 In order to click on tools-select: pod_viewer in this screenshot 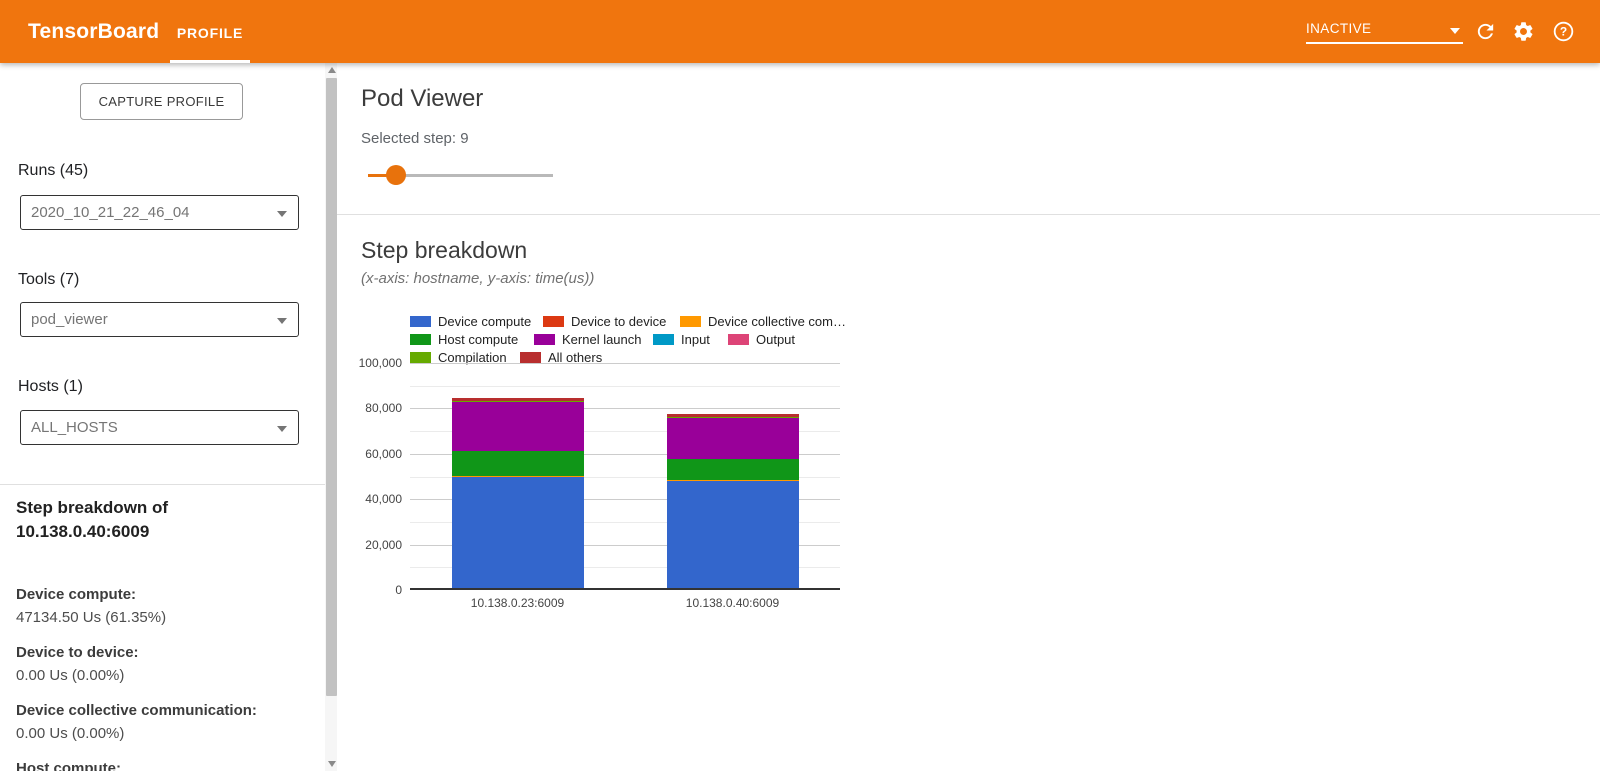, I will do `click(159, 319)`.